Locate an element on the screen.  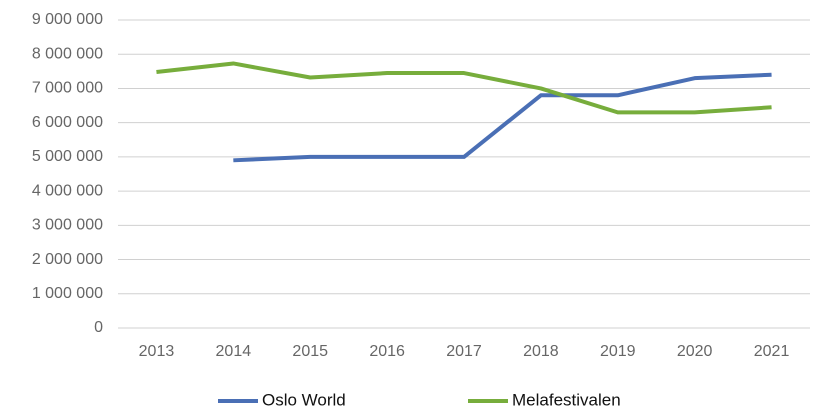
y-tick-label: 1 000 000 is located at coordinates (67, 293).